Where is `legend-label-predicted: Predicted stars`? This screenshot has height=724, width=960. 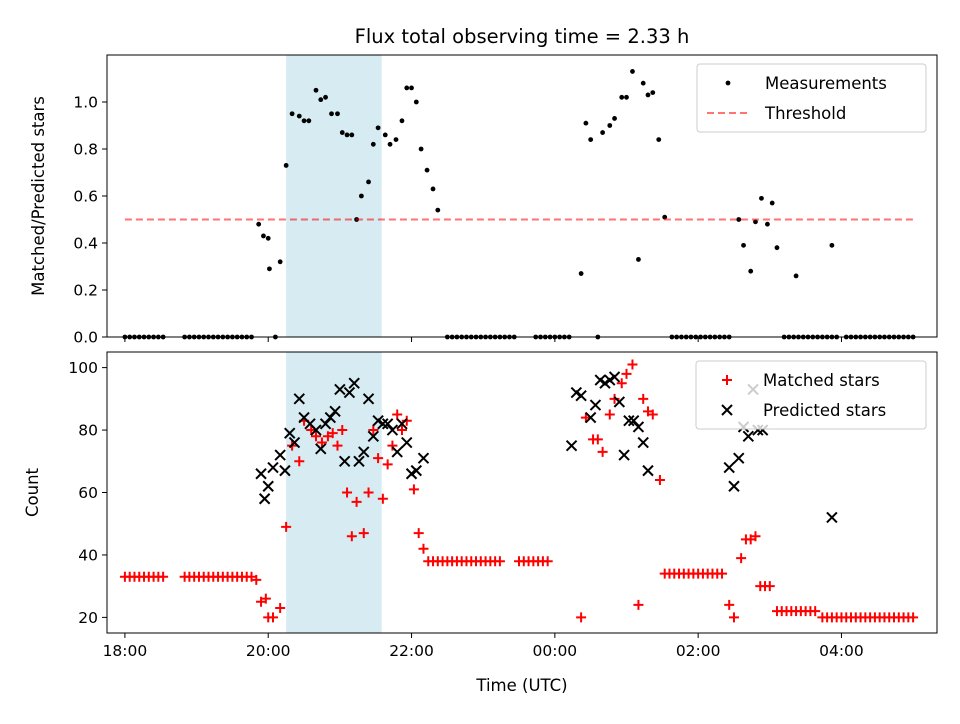
legend-label-predicted: Predicted stars is located at coordinates (824, 410).